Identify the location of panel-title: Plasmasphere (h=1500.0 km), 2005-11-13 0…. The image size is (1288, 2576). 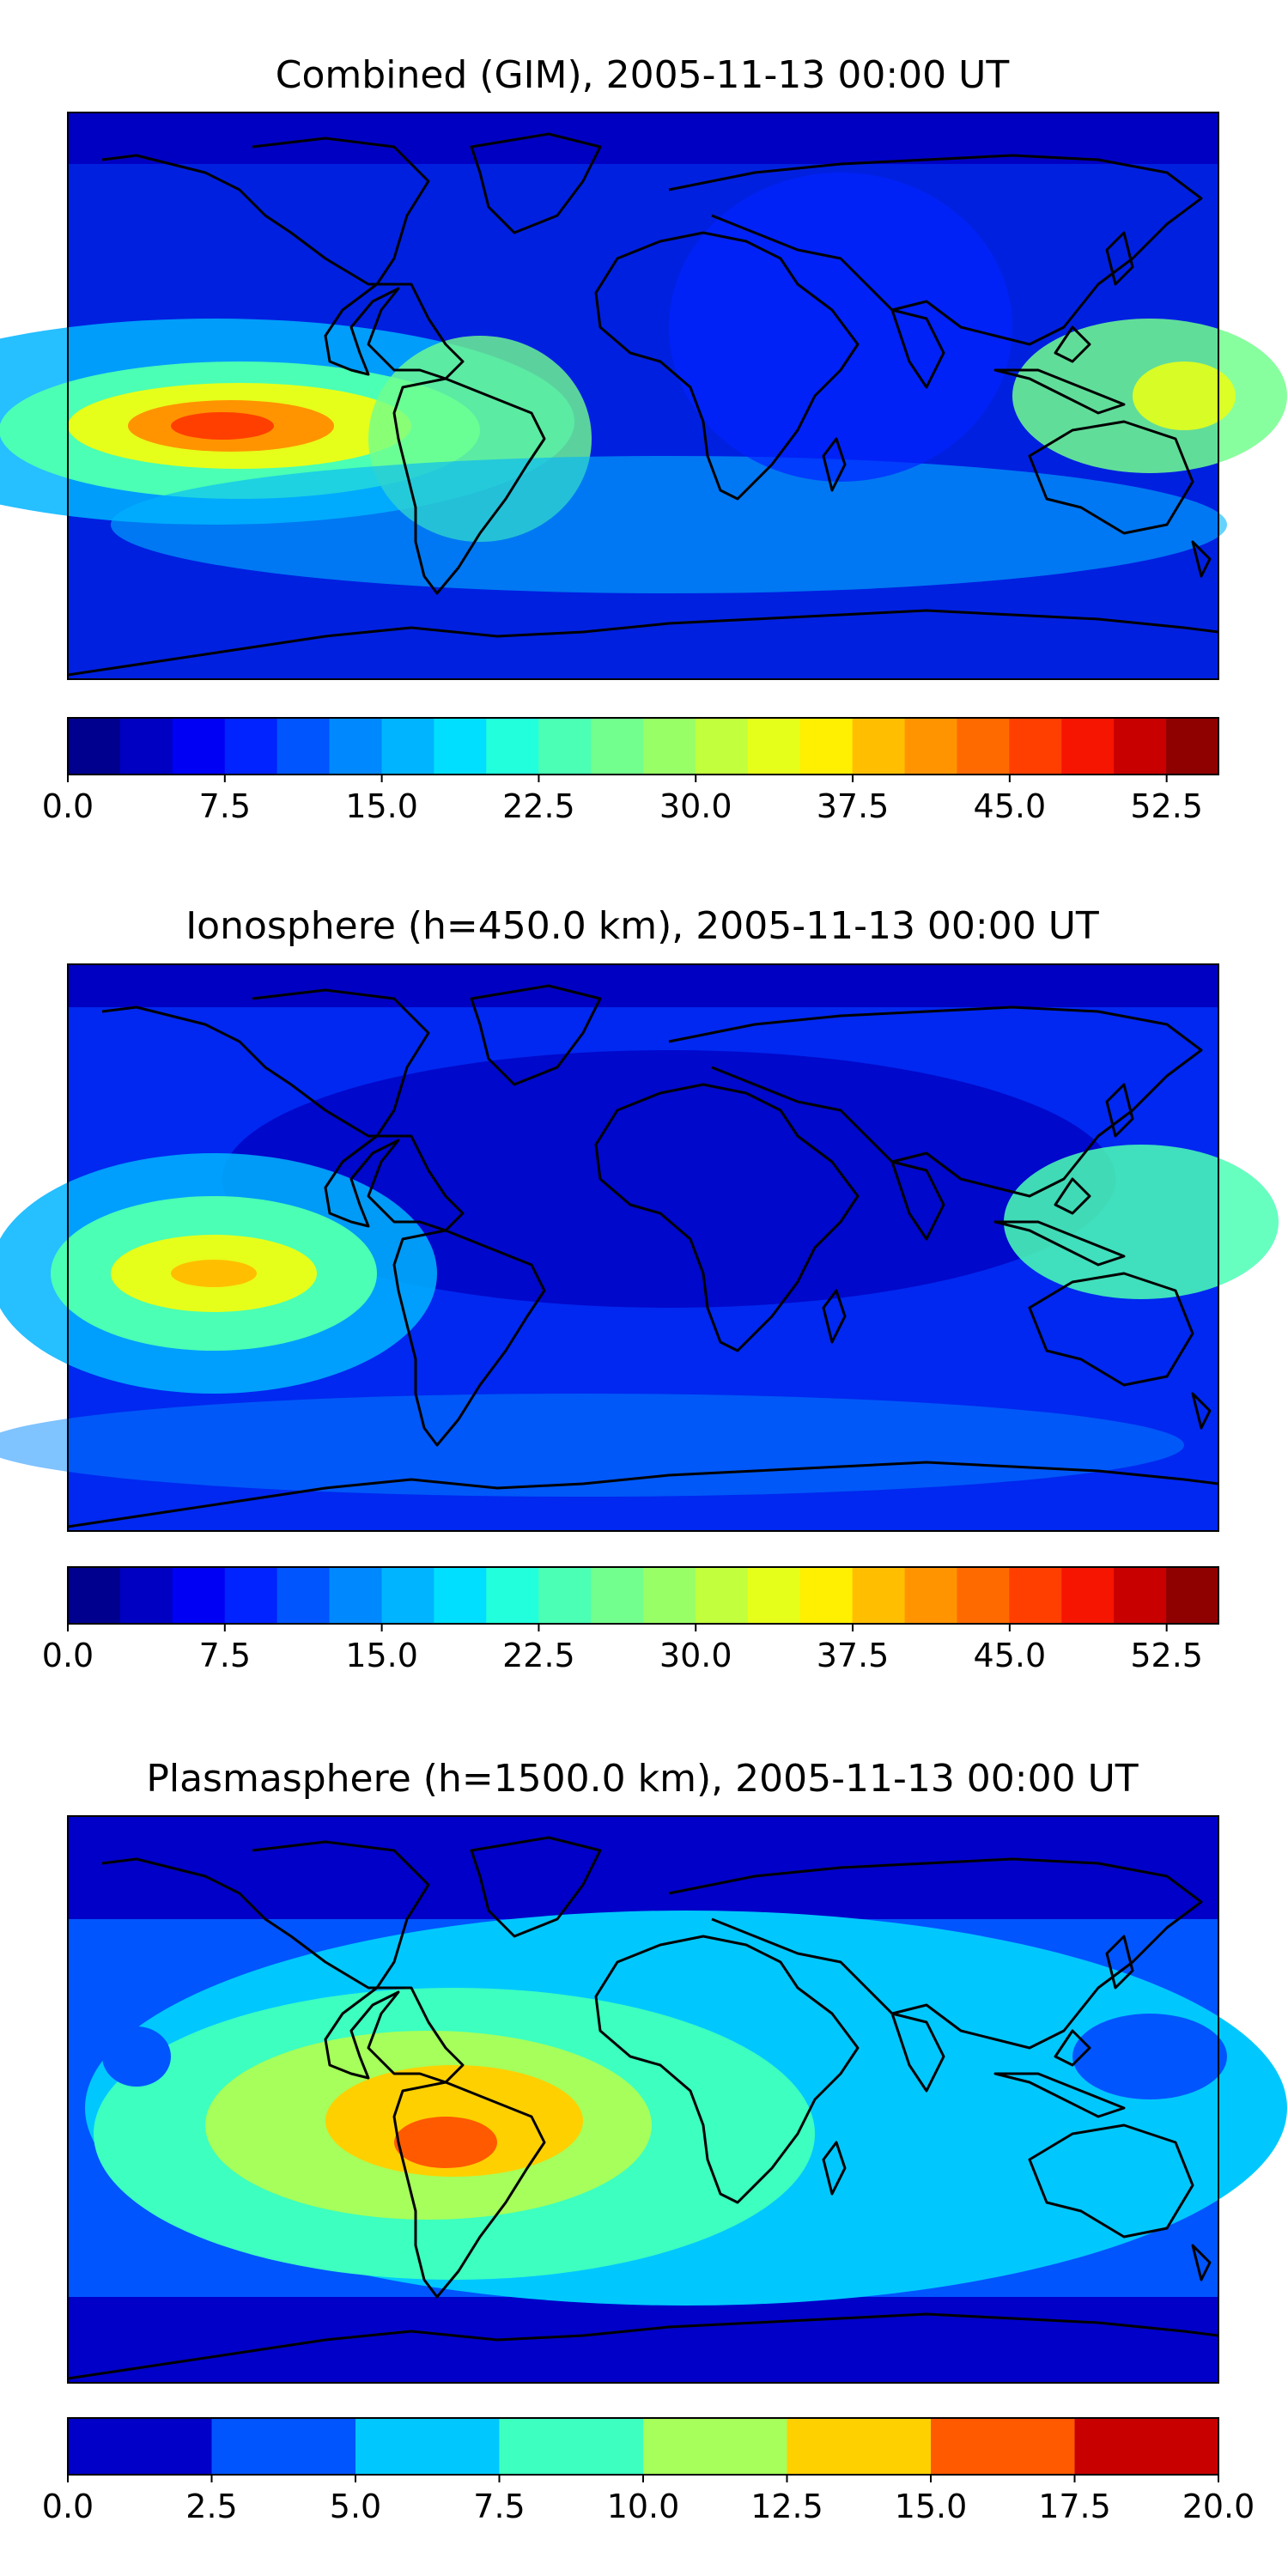
(642, 1779).